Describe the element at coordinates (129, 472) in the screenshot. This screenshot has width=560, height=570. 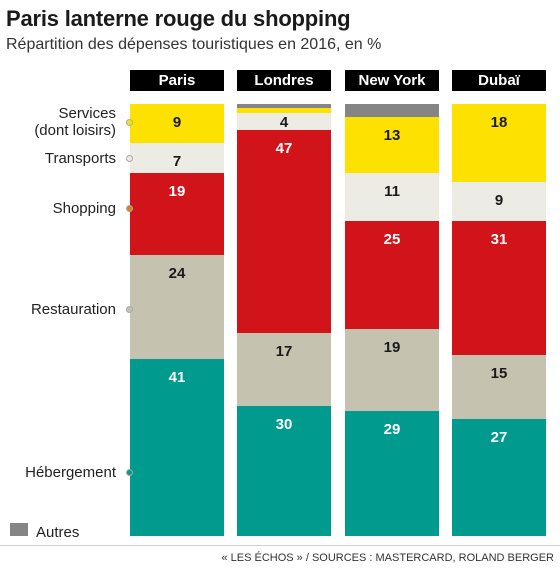
I see `category-dot-hebergement` at that location.